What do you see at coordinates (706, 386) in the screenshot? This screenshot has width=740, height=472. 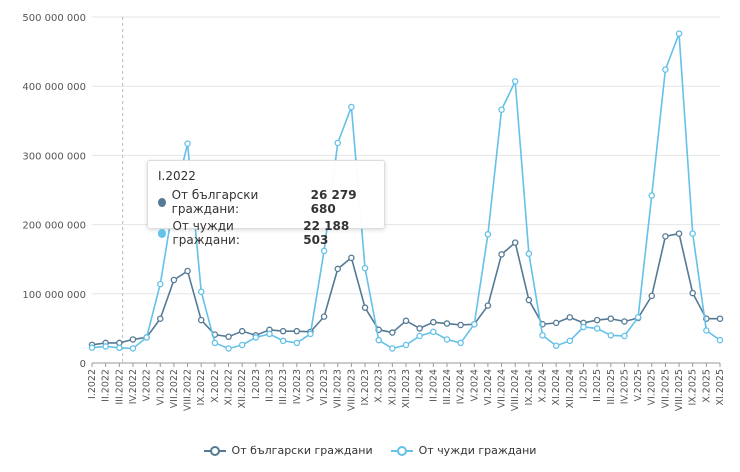 I see `x-tick-label: X.2025` at bounding box center [706, 386].